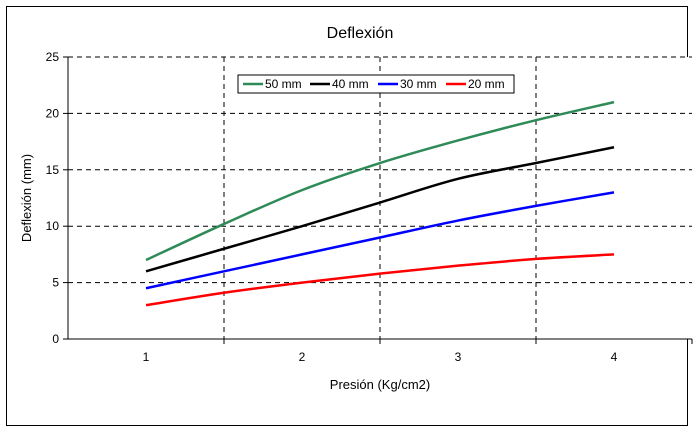 The image size is (696, 434). I want to click on legend-label: 20 mm, so click(486, 84).